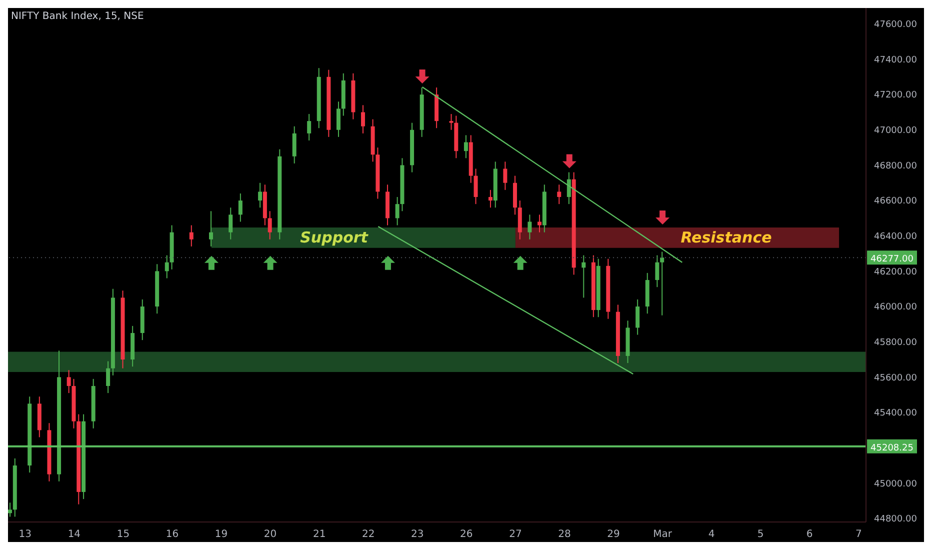 This screenshot has width=932, height=550. Describe the element at coordinates (515, 534) in the screenshot. I see `x-tick-label: 27` at that location.